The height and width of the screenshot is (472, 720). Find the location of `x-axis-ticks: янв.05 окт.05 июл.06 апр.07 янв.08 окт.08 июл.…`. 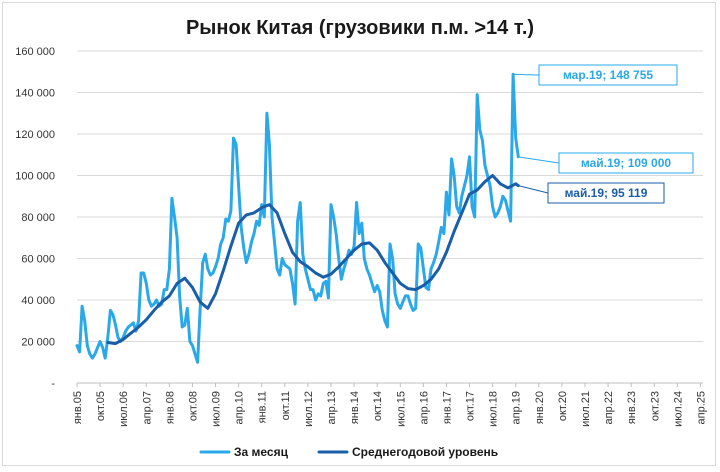

x-axis-ticks: янв.05 окт.05 июл.06 апр.07 янв.08 окт.08 июл.… is located at coordinates (389, 405).